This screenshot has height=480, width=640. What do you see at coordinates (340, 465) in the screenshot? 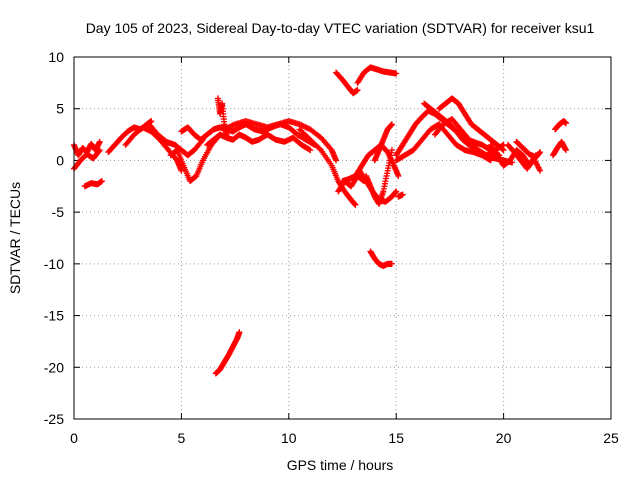
I see `x-axis-label: GPS time / hours` at bounding box center [340, 465].